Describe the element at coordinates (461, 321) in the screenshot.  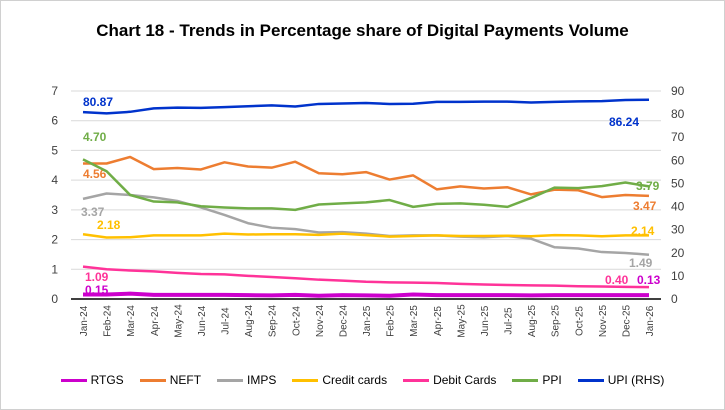
I see `x-tick-label: May-25` at that location.